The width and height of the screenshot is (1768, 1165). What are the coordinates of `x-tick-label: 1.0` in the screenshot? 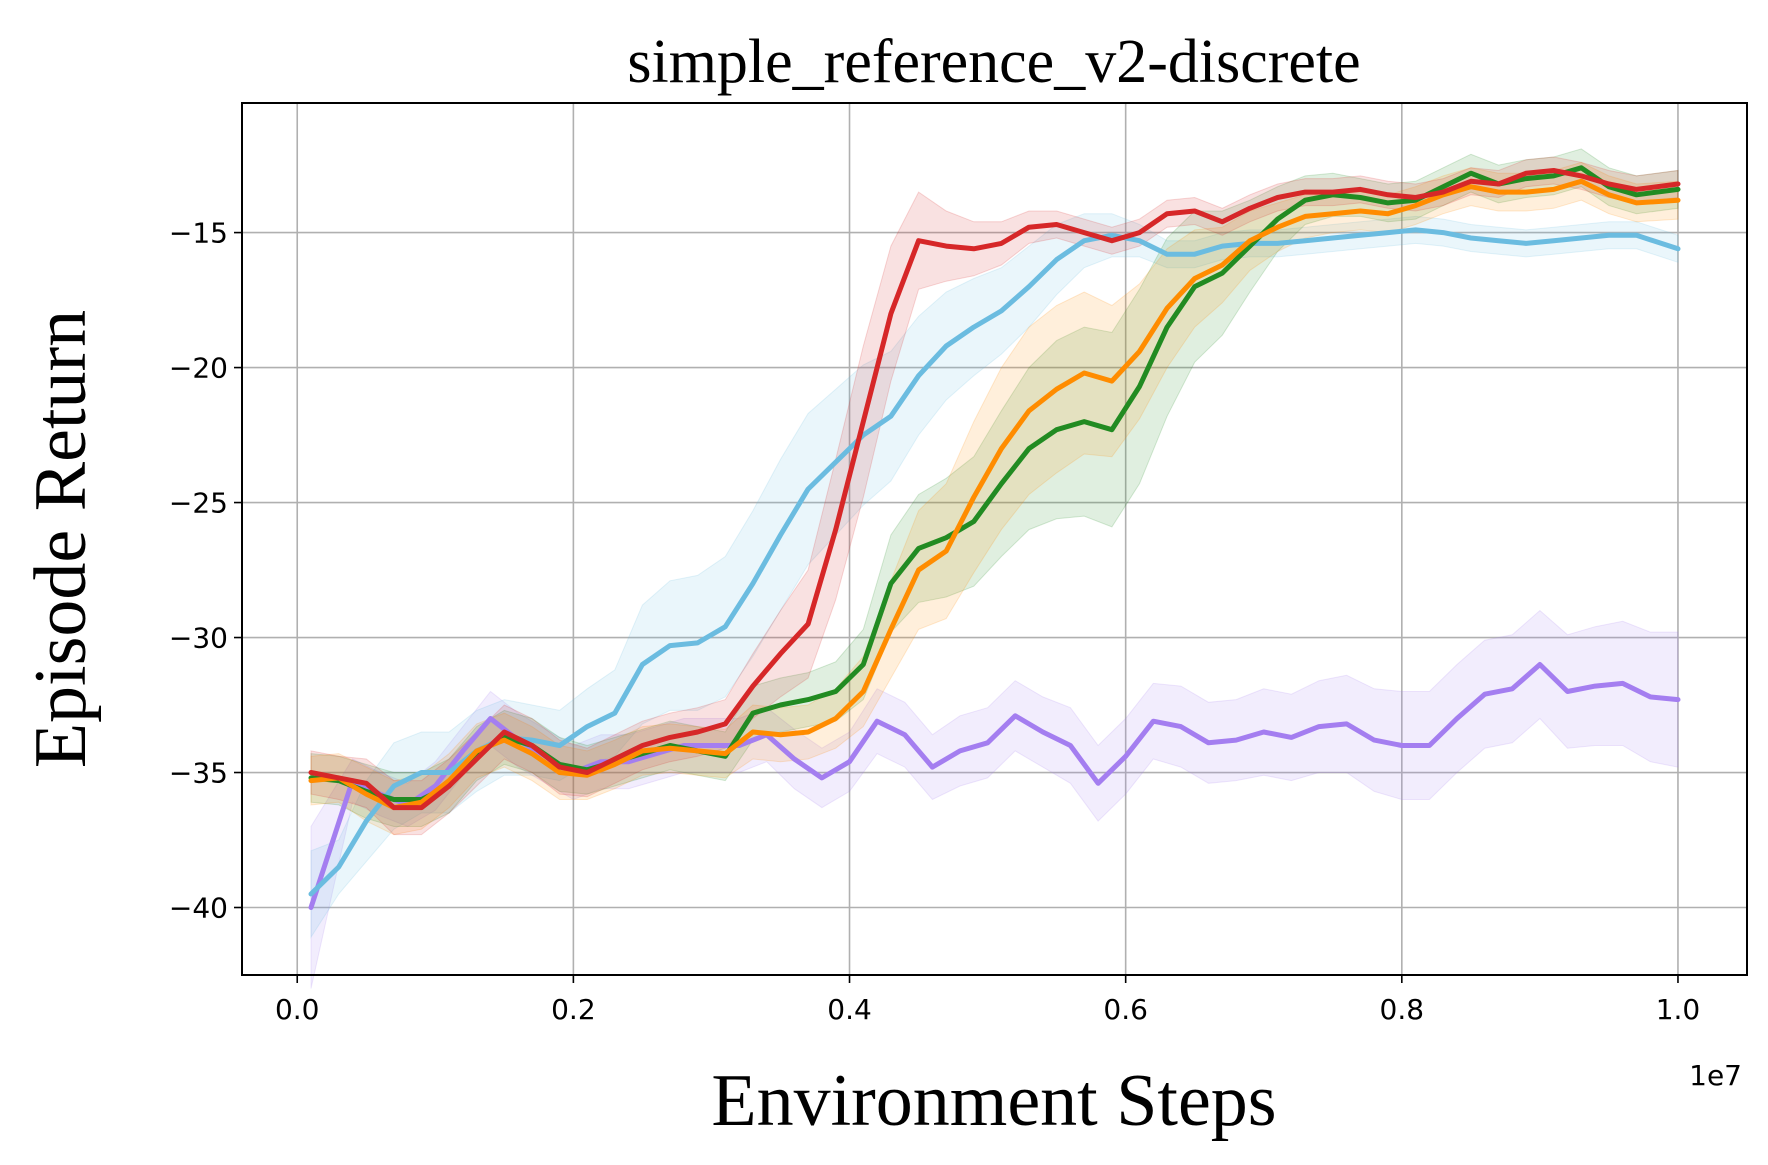 It's located at (1678, 1009).